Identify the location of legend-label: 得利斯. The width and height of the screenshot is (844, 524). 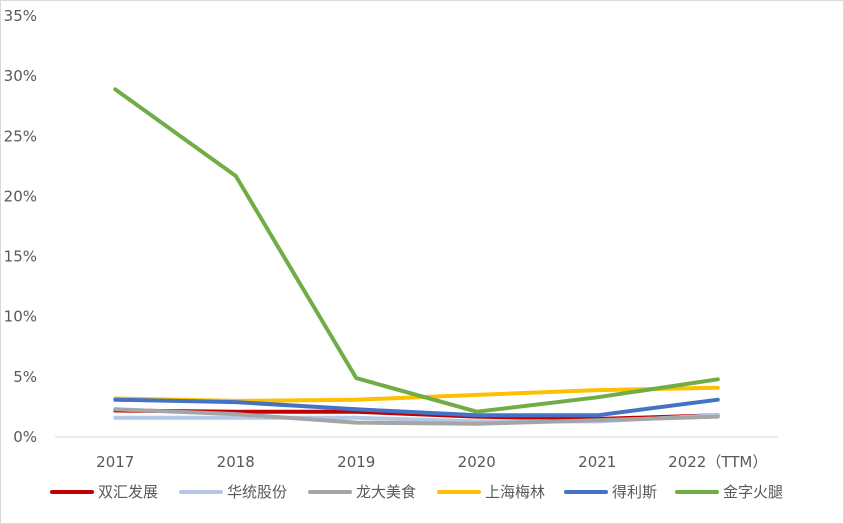
(634, 492).